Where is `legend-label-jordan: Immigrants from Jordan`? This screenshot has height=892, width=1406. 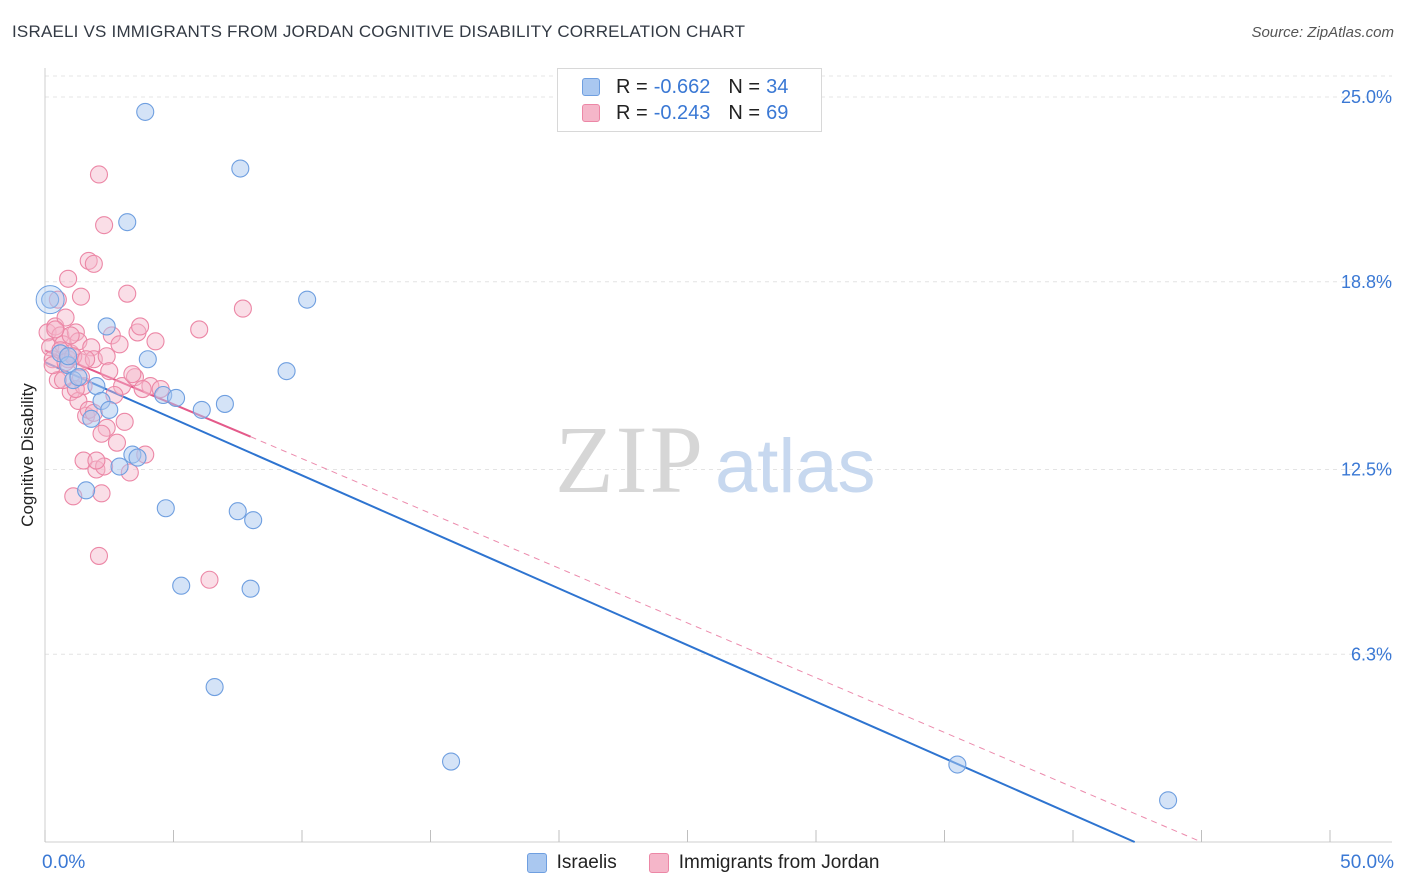 legend-label-jordan: Immigrants from Jordan is located at coordinates (779, 862).